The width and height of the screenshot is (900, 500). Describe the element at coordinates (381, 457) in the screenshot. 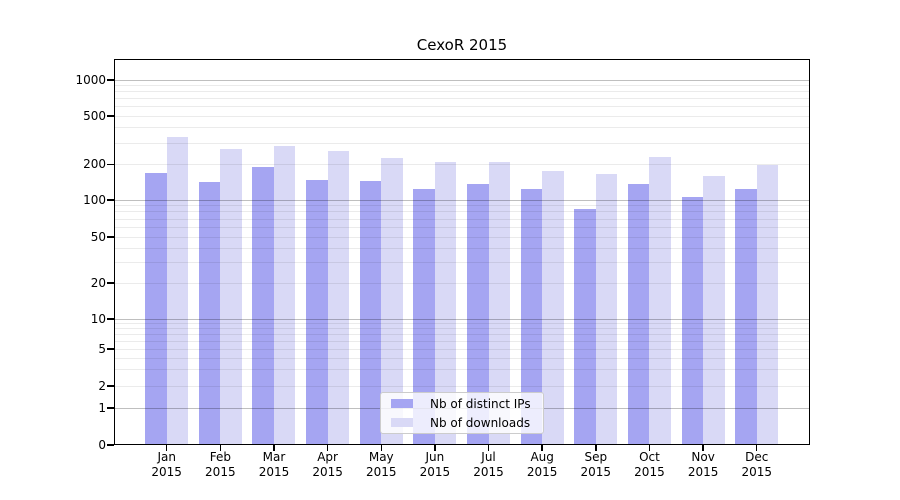

I see `month-label: May` at that location.